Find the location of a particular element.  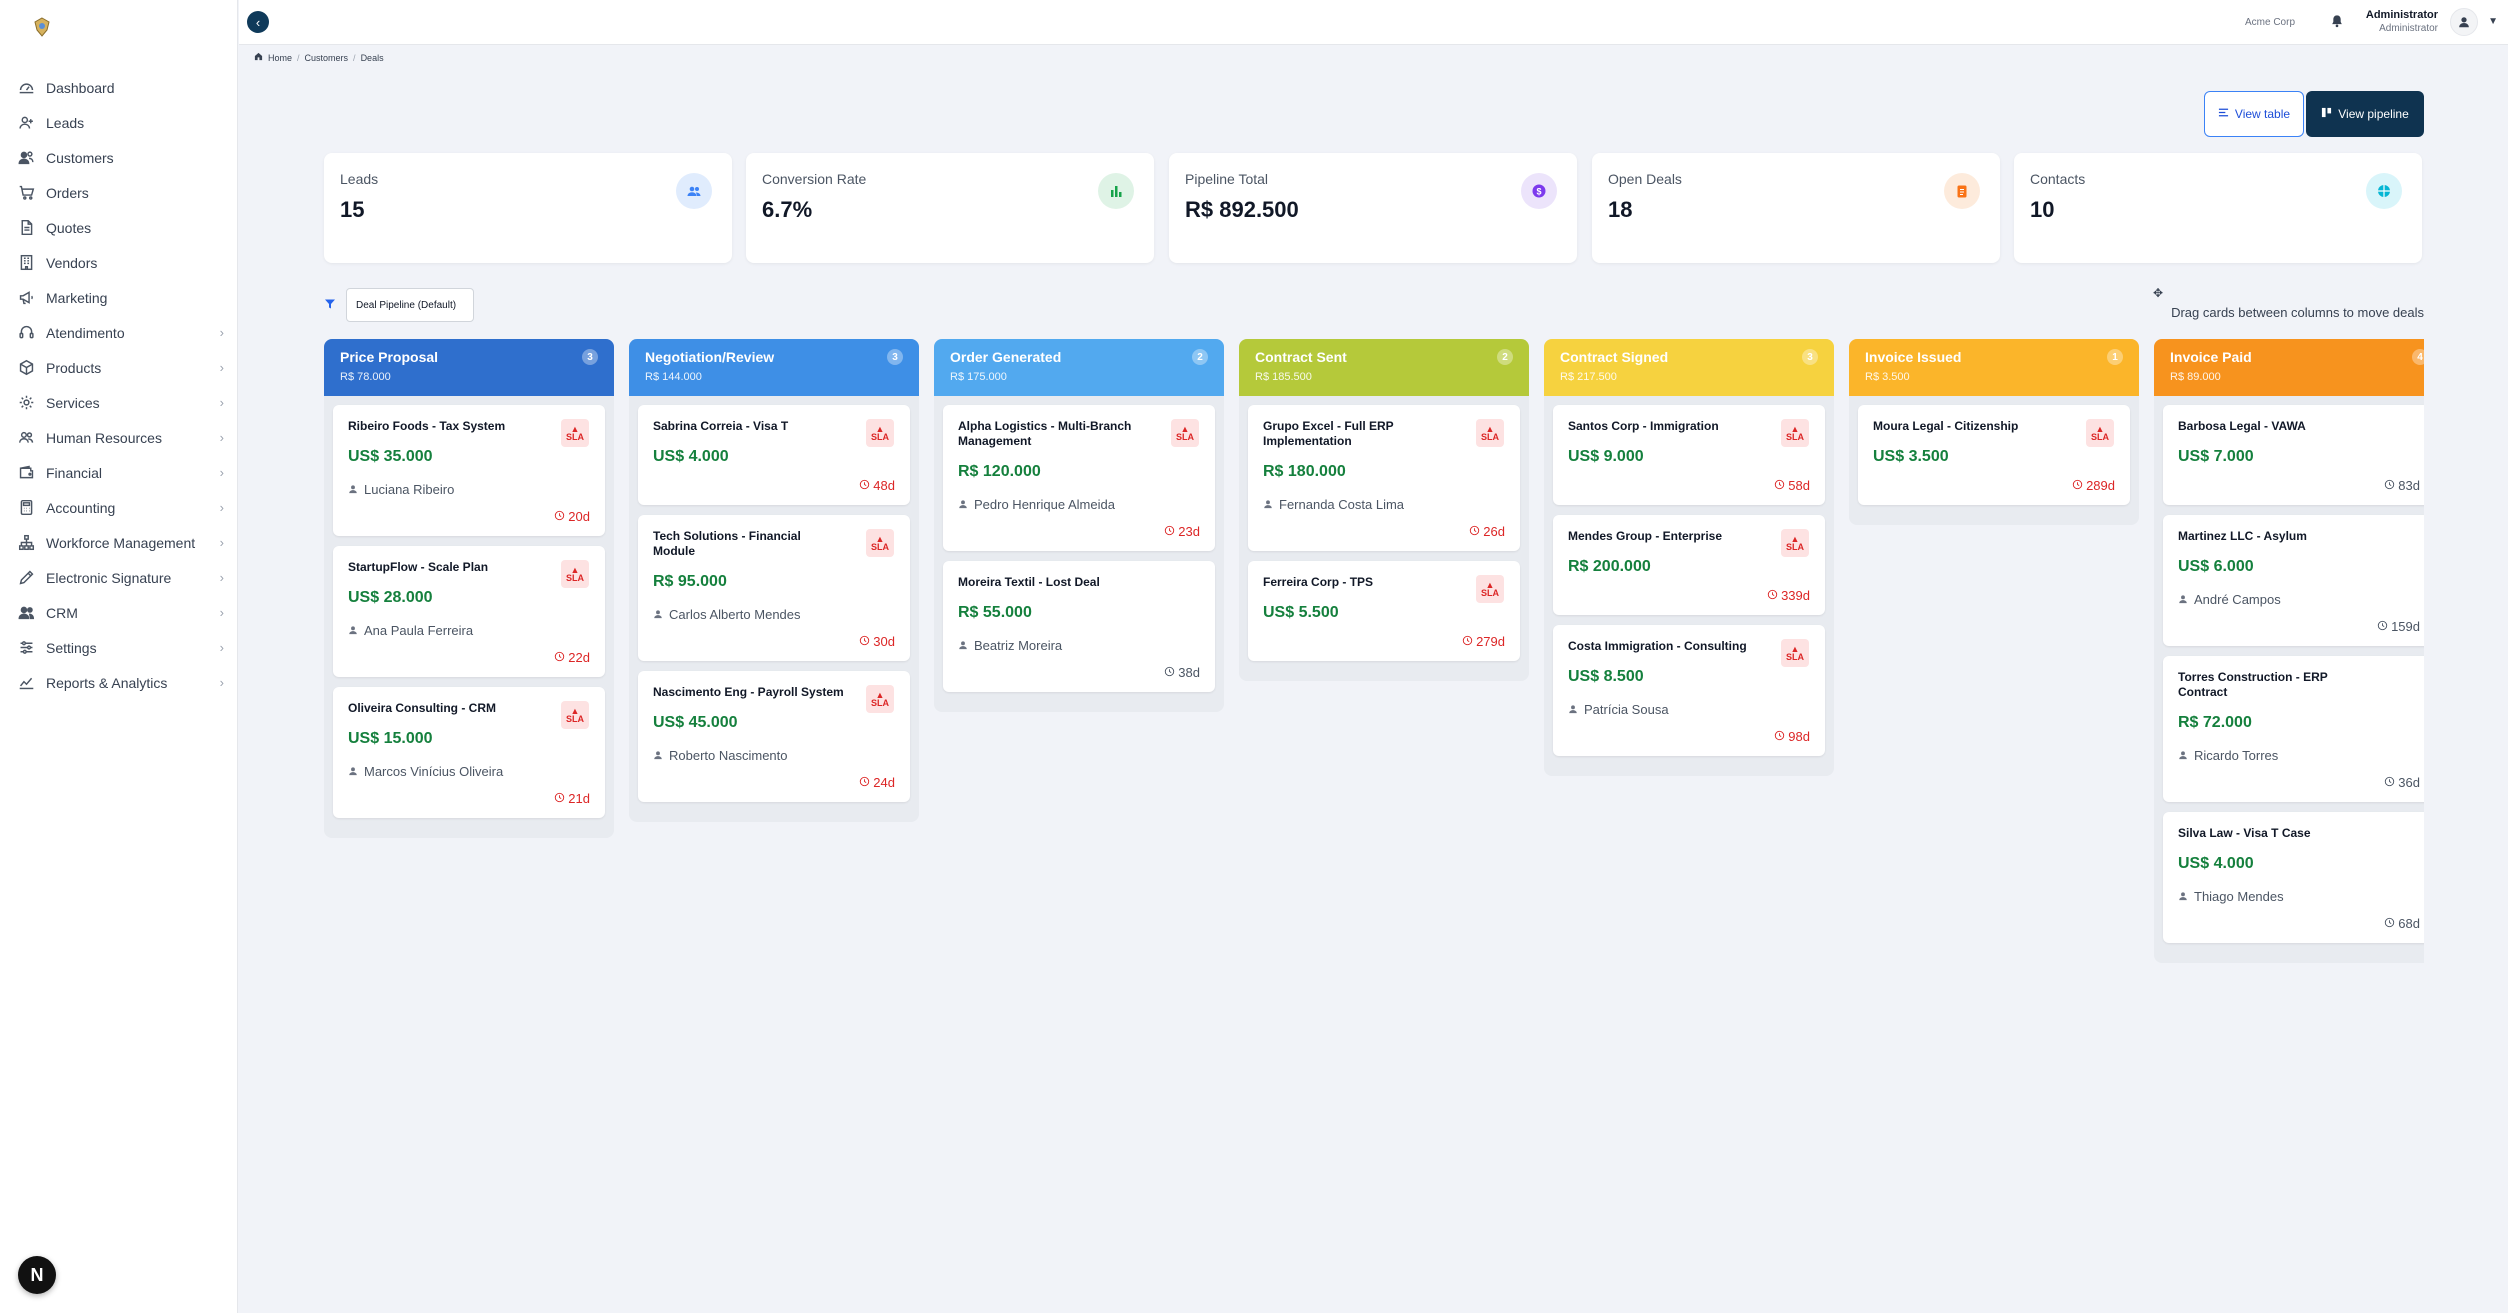

sidebar-item-reports-analytics: Reports & Analytics › is located at coordinates (120, 682).